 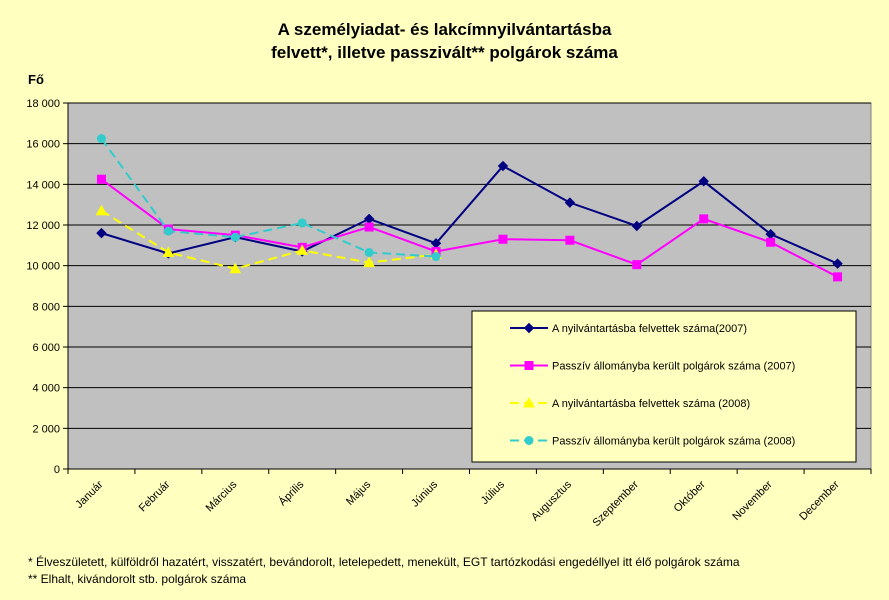 What do you see at coordinates (819, 500) in the screenshot?
I see `x-tick-label: December` at bounding box center [819, 500].